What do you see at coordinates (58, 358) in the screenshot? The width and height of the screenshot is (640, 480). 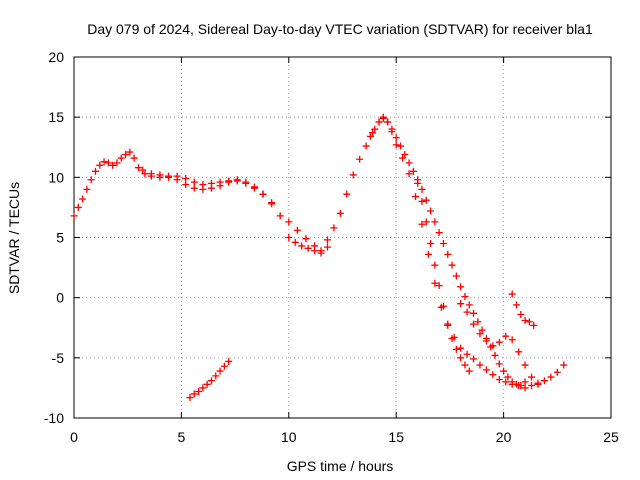 I see `y-tick-label: -5` at bounding box center [58, 358].